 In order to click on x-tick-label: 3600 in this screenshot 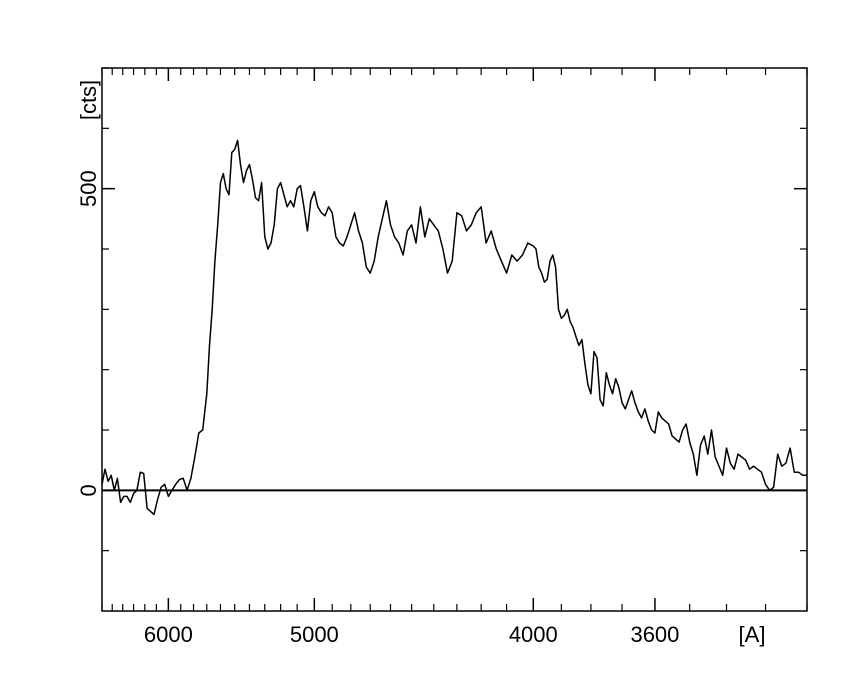, I will do `click(654, 634)`.